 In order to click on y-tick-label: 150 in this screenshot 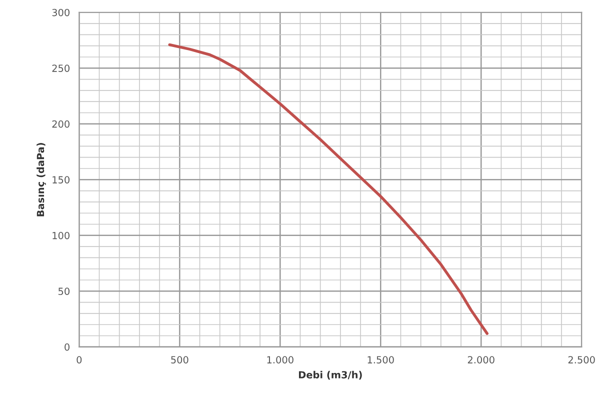, I will do `click(61, 180)`.